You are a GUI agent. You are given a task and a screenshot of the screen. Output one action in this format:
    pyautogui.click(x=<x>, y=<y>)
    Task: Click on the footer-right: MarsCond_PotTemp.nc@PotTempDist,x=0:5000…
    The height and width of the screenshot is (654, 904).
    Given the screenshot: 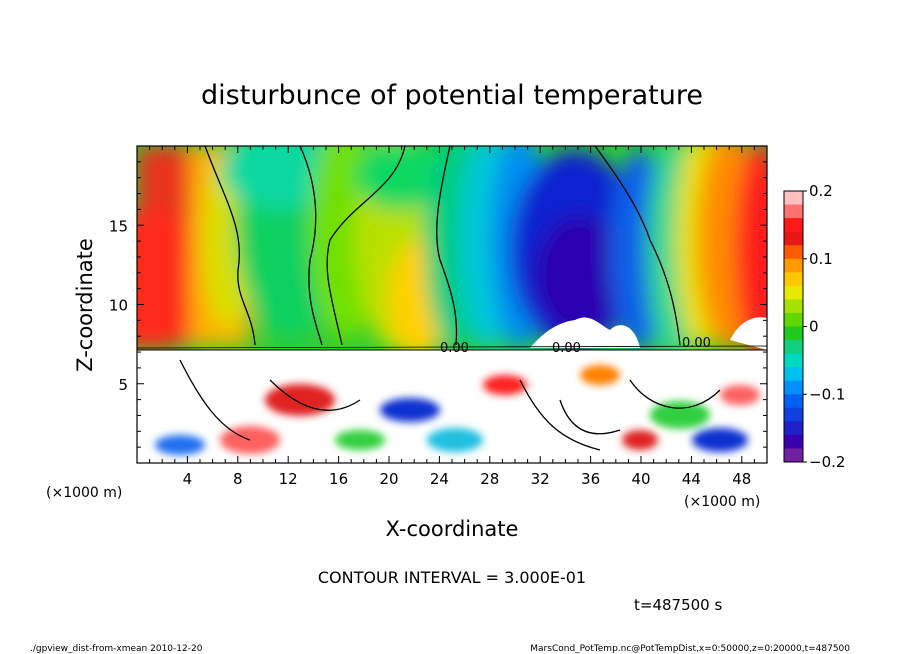 What is the action you would take?
    pyautogui.click(x=690, y=649)
    